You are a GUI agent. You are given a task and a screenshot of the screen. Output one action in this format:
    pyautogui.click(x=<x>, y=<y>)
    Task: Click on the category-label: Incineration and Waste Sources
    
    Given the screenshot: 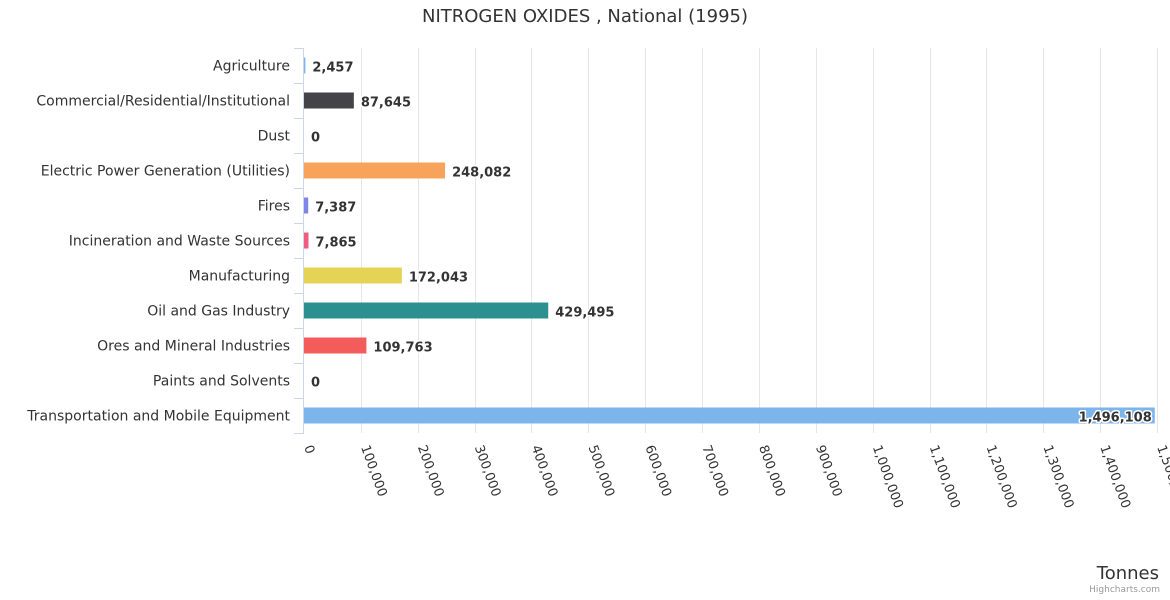 What is the action you would take?
    pyautogui.click(x=179, y=242)
    